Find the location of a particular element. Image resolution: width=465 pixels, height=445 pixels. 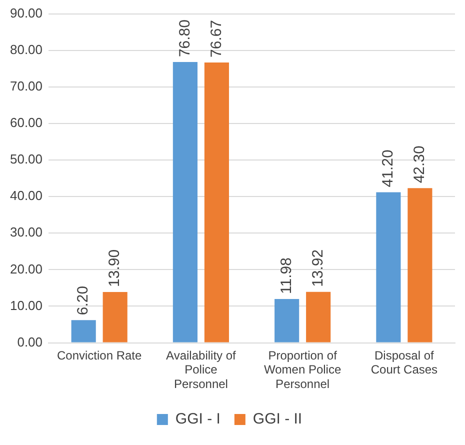

data-label: 13.92 is located at coordinates (317, 268).